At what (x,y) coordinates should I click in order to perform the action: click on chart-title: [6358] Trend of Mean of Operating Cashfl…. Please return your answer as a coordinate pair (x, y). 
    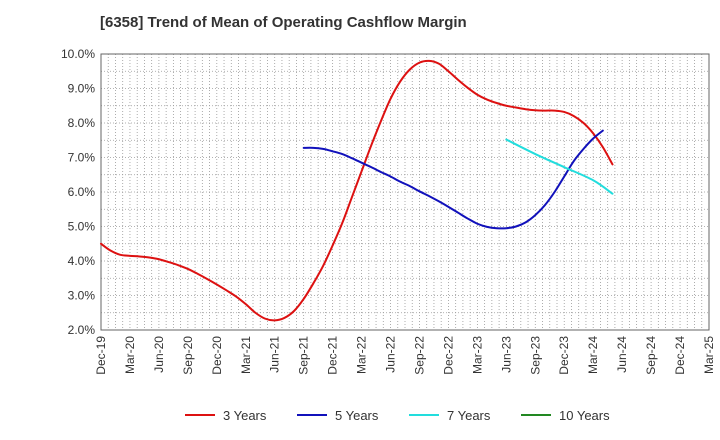
    Looking at the image, I should click on (283, 22).